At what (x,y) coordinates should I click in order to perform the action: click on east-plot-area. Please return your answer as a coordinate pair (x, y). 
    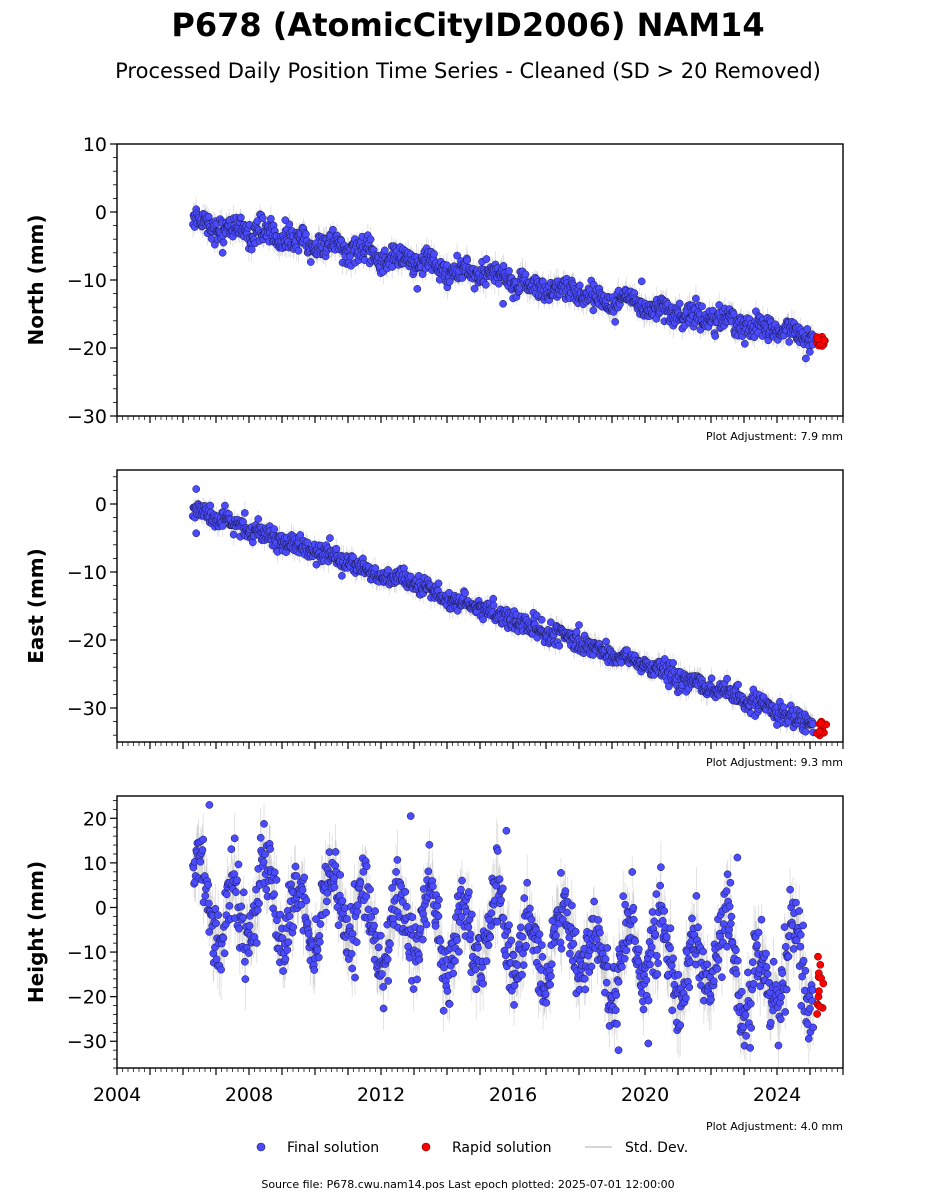
    Looking at the image, I should click on (509, 613).